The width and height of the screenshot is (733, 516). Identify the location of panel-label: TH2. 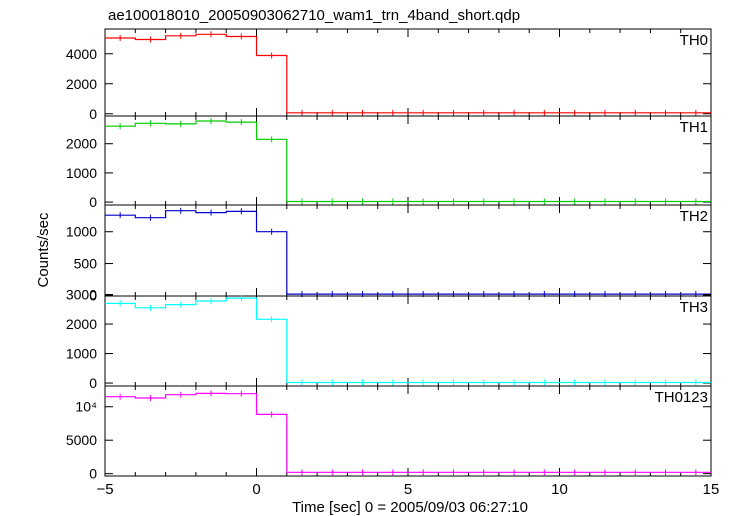
(694, 216).